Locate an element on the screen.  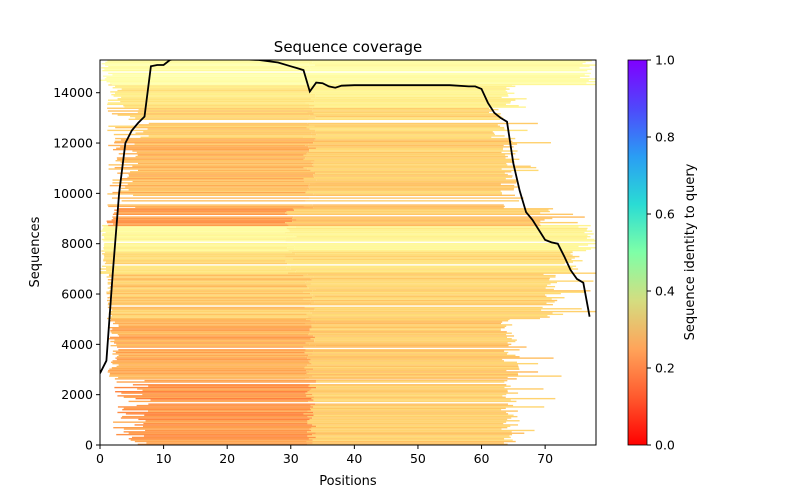
colorbar-tick-label: 0.0 is located at coordinates (665, 445).